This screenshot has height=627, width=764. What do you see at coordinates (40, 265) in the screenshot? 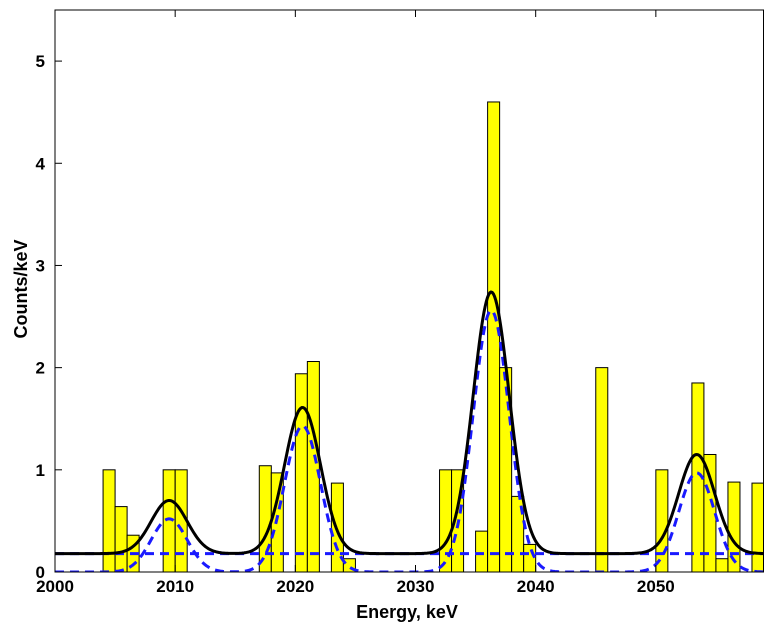
I see `y-tick-label-3: 3` at bounding box center [40, 265].